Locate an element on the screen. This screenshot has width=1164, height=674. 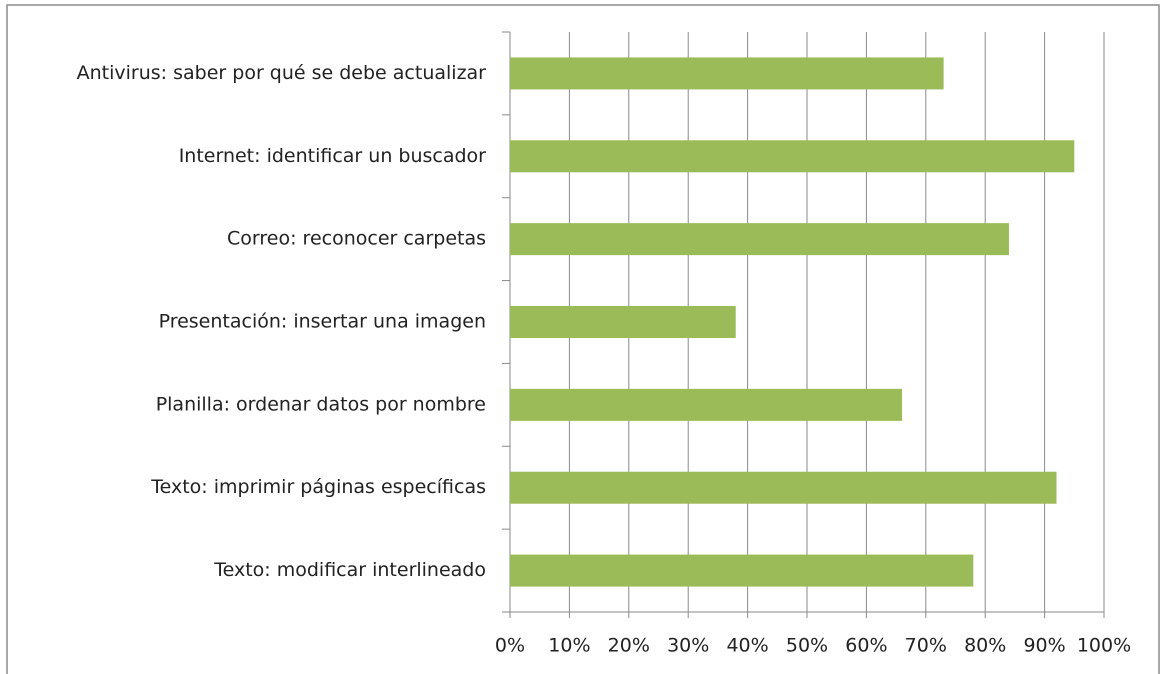
y-tick-label: Internet: identificar un buscador is located at coordinates (332, 156).